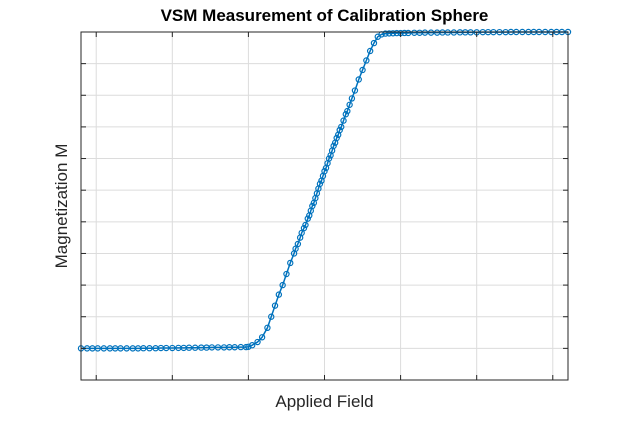  Describe the element at coordinates (324, 401) in the screenshot. I see `x-axis-label: Applied Field` at that location.